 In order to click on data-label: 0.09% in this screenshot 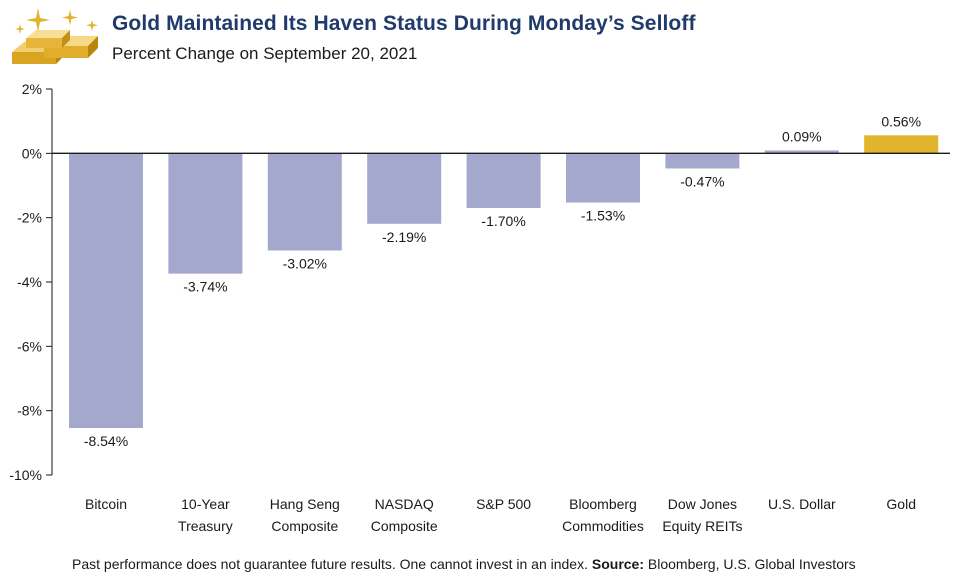, I will do `click(802, 136)`.